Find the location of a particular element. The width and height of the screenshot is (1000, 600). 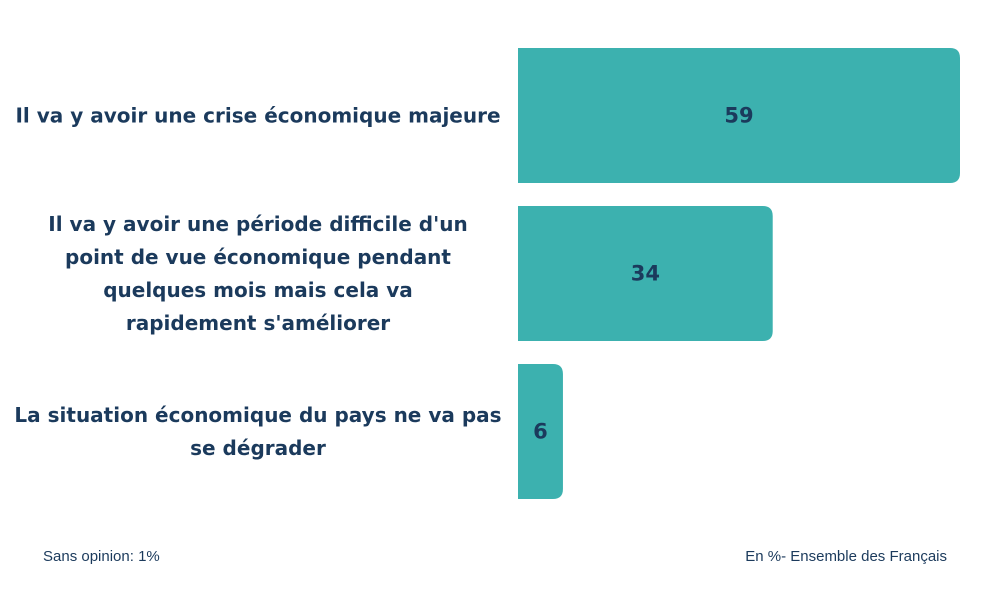

bar-value-label-3: 6 is located at coordinates (540, 432).